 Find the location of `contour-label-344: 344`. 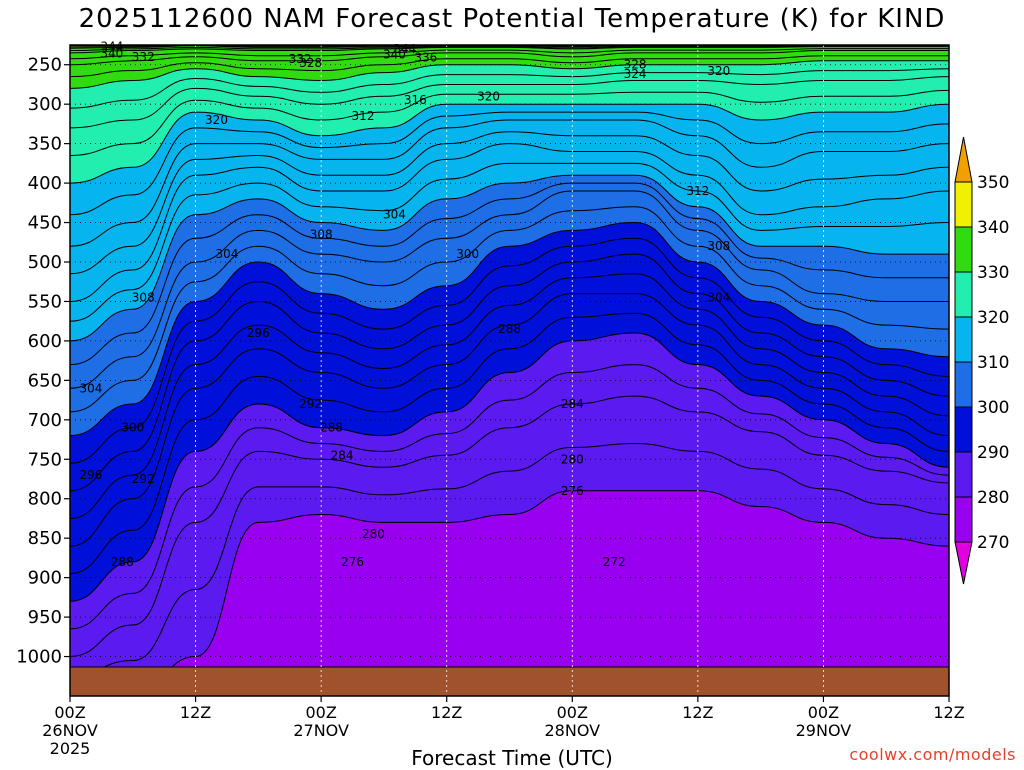

contour-label-344: 344 is located at coordinates (111, 47).